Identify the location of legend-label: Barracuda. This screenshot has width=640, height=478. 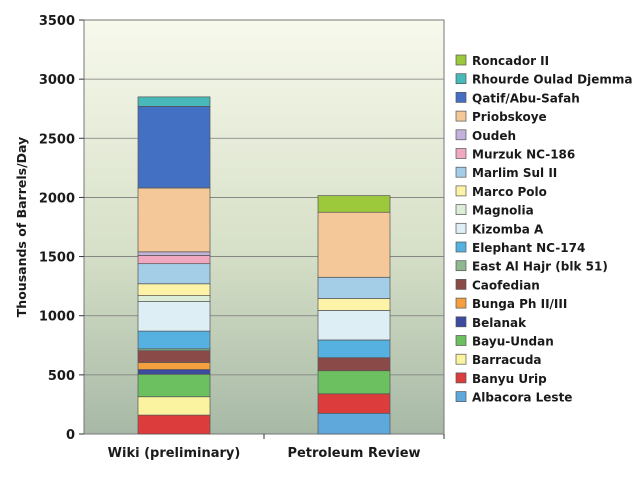
(507, 360).